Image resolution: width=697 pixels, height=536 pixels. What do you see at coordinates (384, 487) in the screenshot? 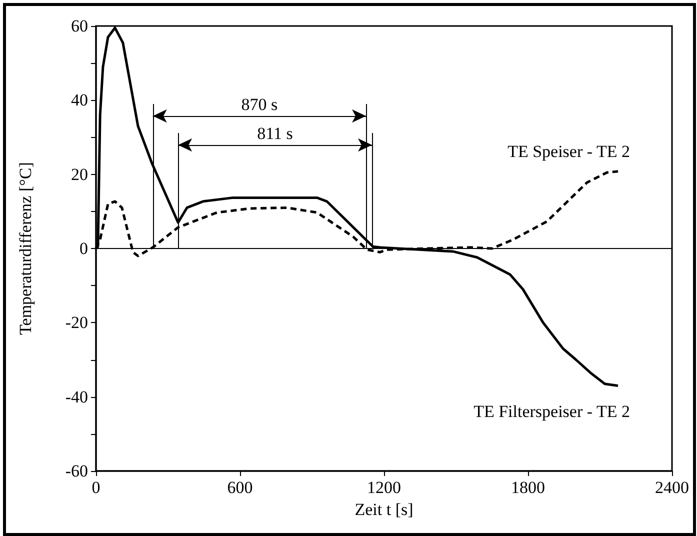
I see `x-tick-label: 1200` at bounding box center [384, 487].